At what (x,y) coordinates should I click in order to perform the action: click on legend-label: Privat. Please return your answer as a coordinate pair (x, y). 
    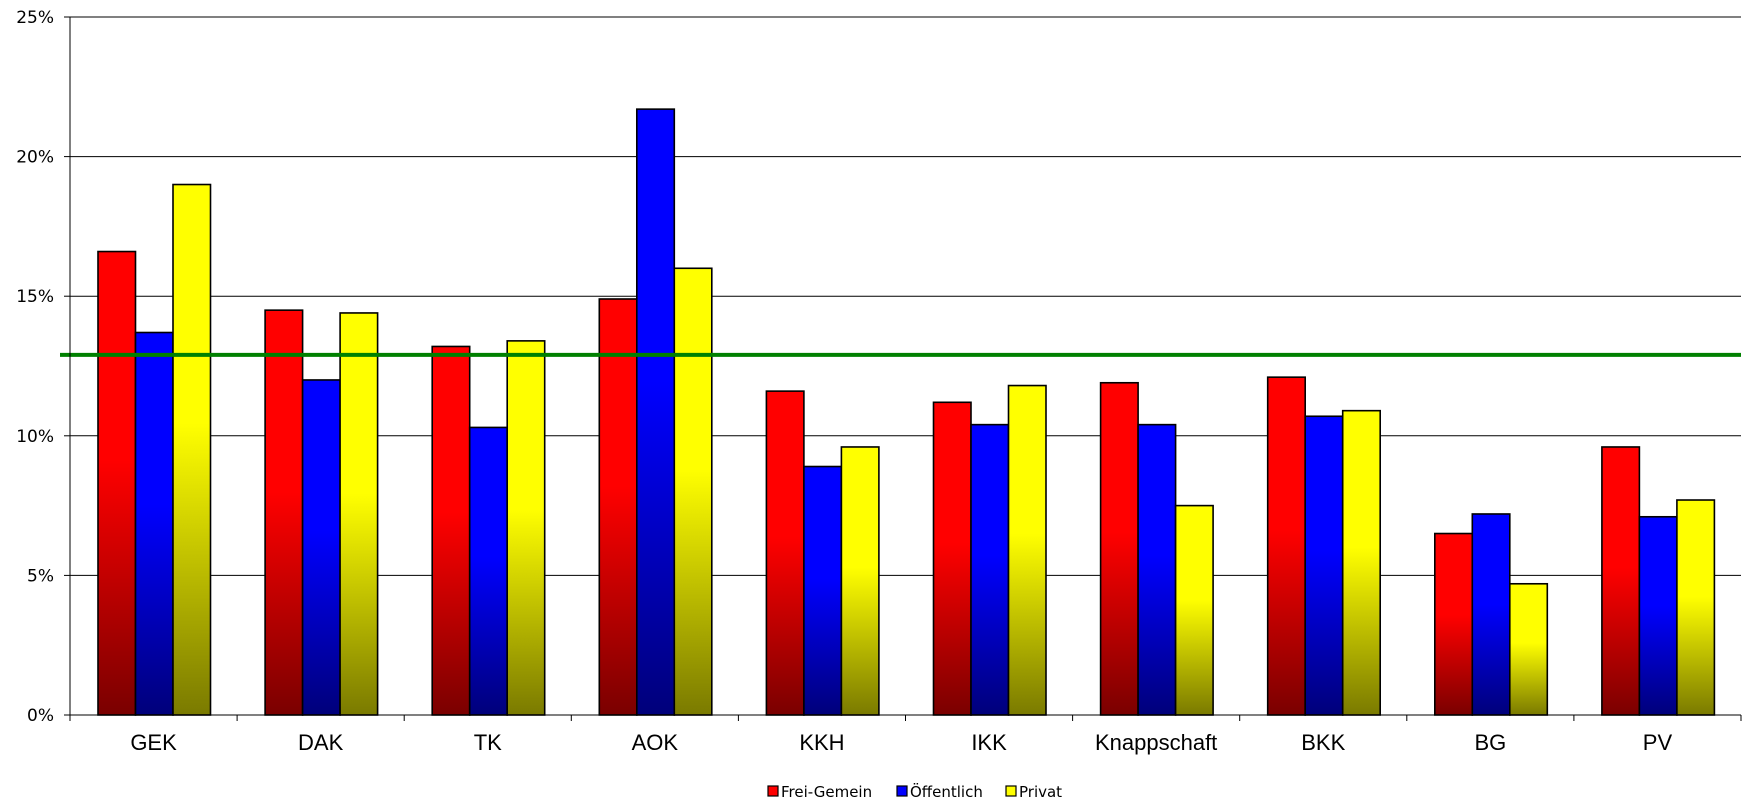
    Looking at the image, I should click on (1040, 792).